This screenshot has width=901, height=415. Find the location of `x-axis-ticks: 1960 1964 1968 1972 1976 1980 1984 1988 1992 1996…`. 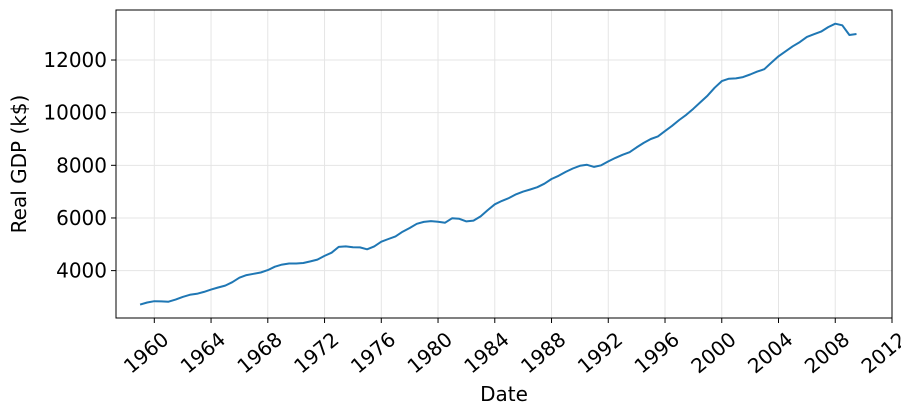

x-axis-ticks: 1960 1964 1968 1972 1976 1980 1984 1988 1992 1996… is located at coordinates (510, 348).